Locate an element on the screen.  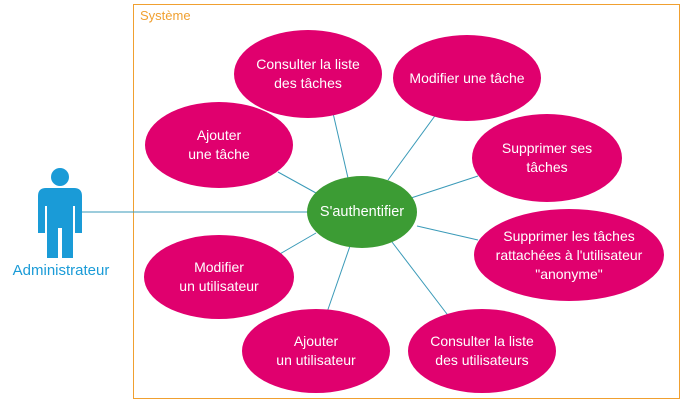
actor-label: Administrateur is located at coordinates (61, 270).